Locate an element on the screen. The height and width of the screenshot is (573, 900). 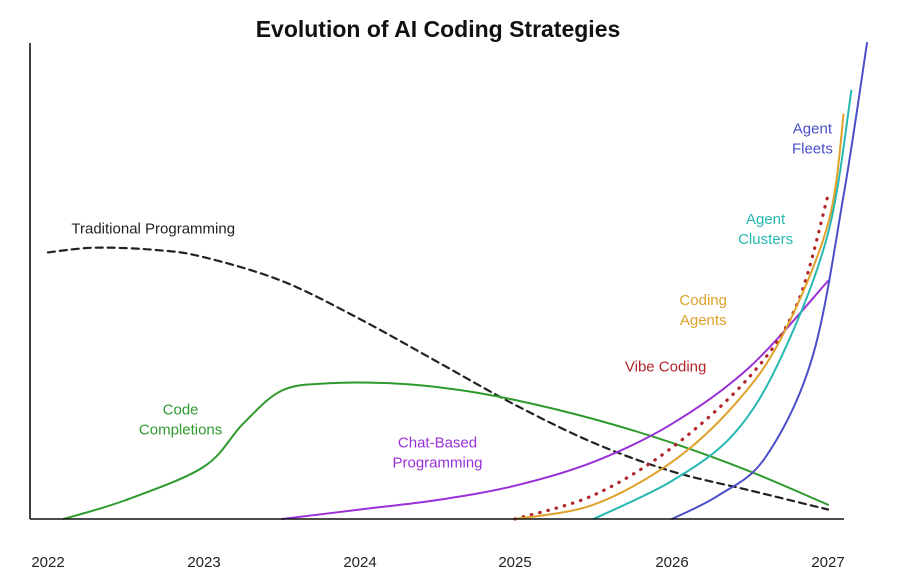
series-label-traditional-programming: Traditional Programming is located at coordinates (153, 228).